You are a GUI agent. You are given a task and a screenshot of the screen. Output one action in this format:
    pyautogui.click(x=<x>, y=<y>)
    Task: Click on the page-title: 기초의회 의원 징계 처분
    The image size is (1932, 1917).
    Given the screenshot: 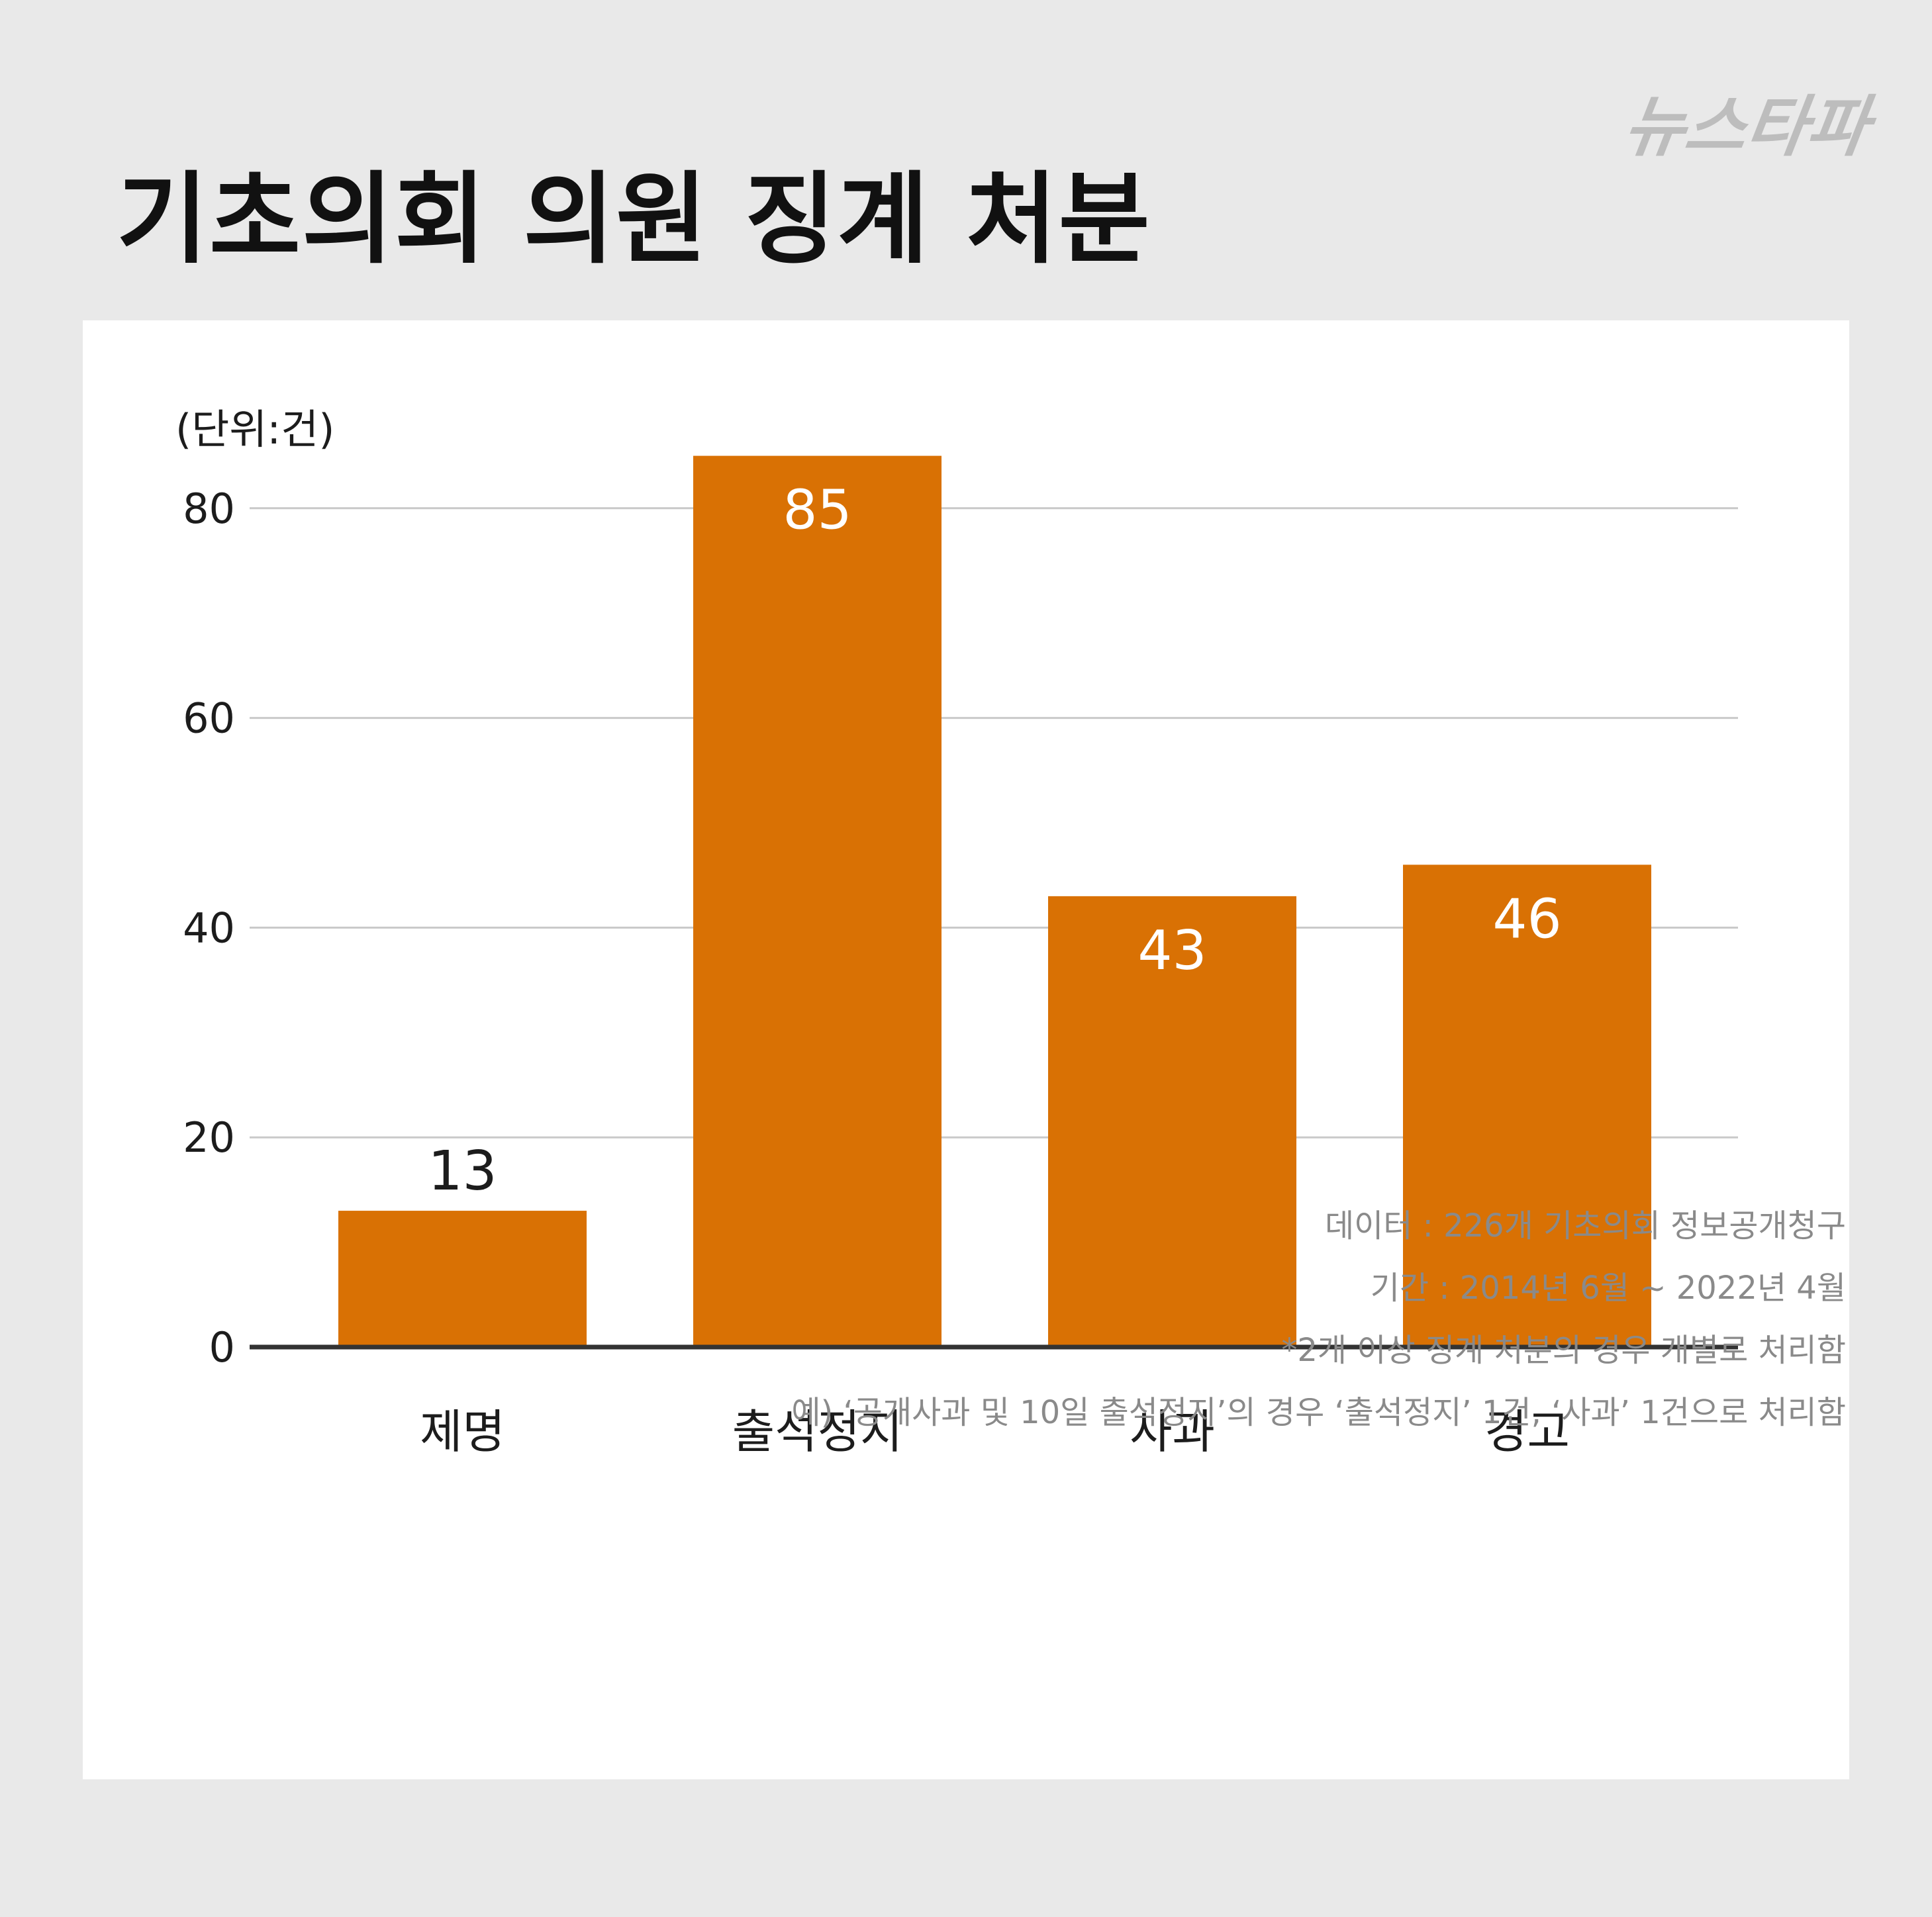 What is the action you would take?
    pyautogui.click(x=634, y=219)
    